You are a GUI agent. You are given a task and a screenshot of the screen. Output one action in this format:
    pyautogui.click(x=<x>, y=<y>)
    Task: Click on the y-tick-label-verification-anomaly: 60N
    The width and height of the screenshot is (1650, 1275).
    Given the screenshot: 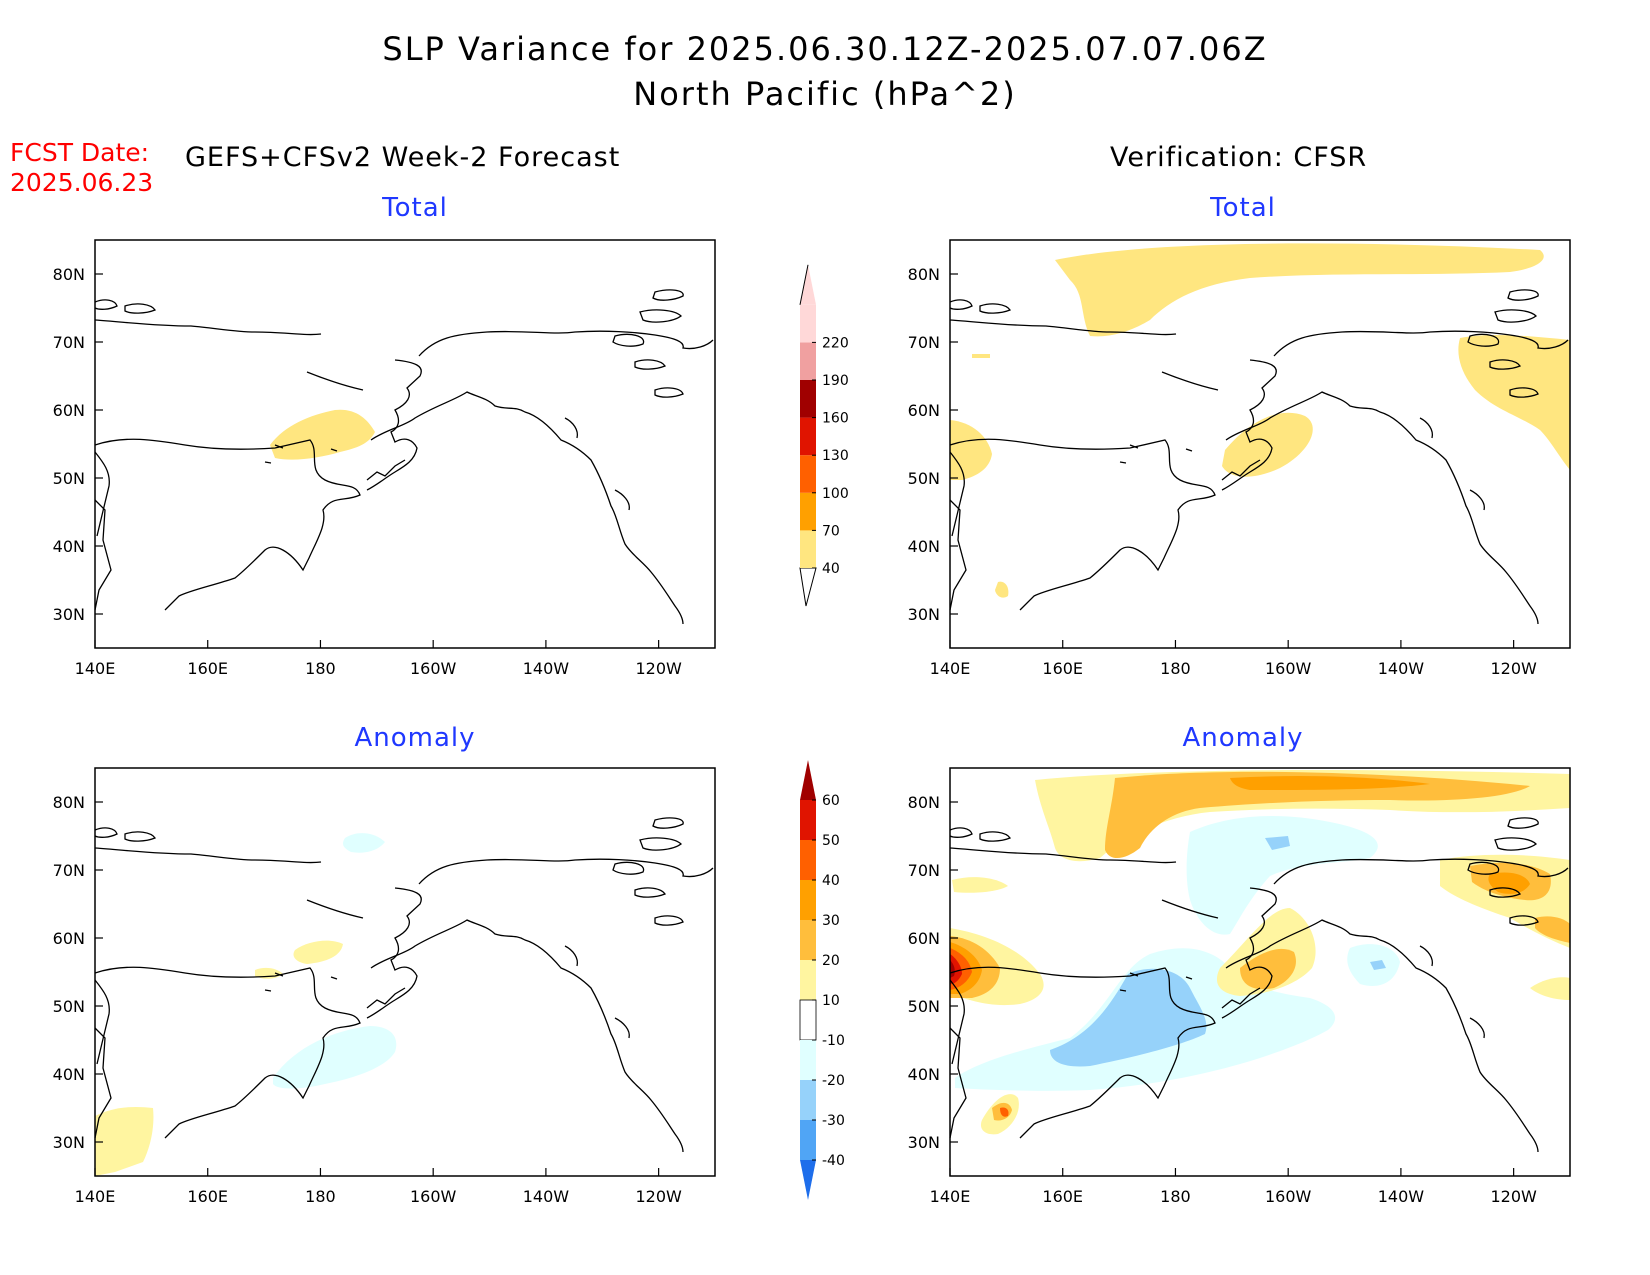 What is the action you would take?
    pyautogui.click(x=924, y=938)
    